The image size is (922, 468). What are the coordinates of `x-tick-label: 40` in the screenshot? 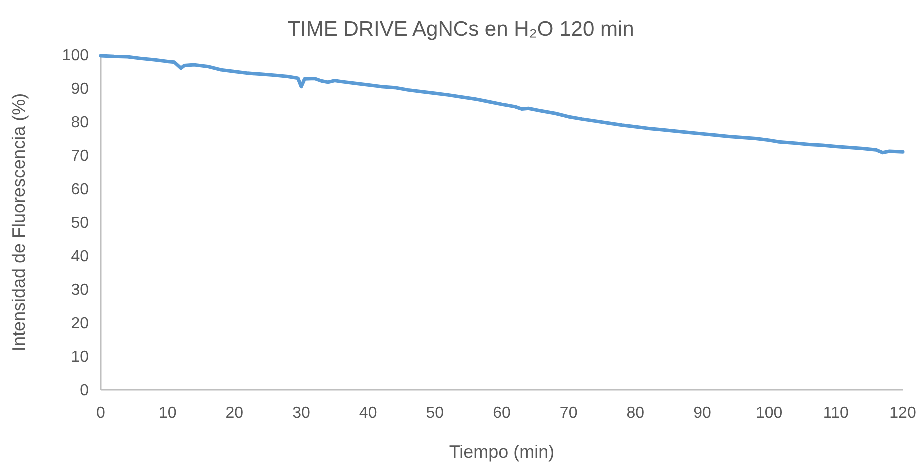 It's located at (368, 413).